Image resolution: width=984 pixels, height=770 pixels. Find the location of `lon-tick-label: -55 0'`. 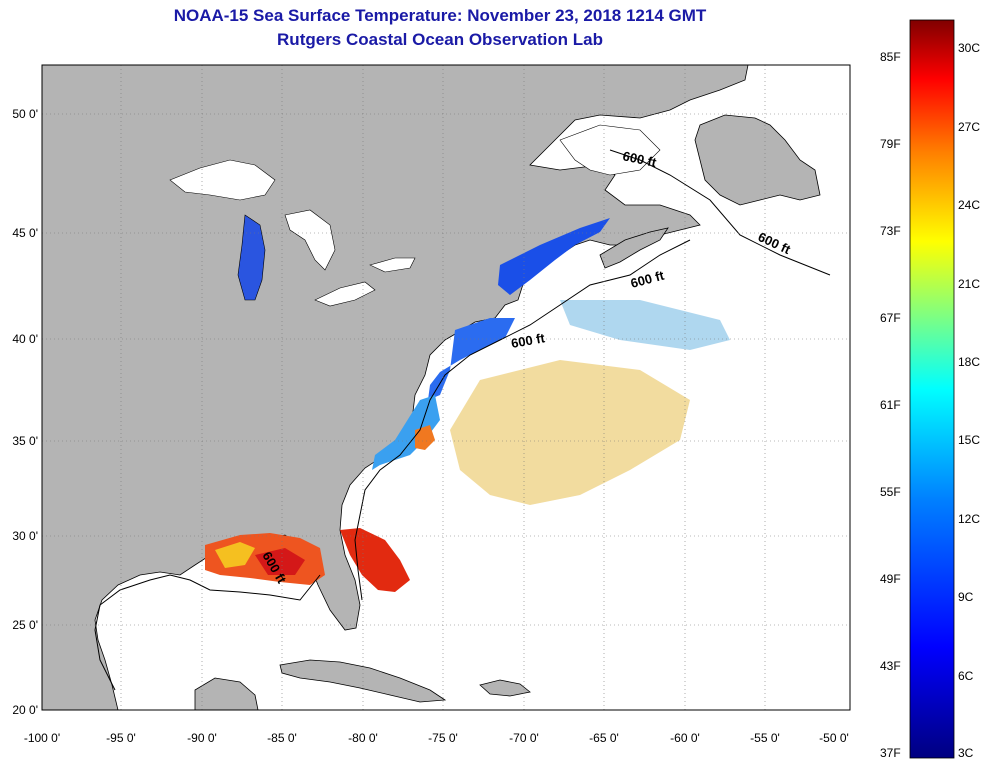

lon-tick-label: -55 0' is located at coordinates (765, 738).